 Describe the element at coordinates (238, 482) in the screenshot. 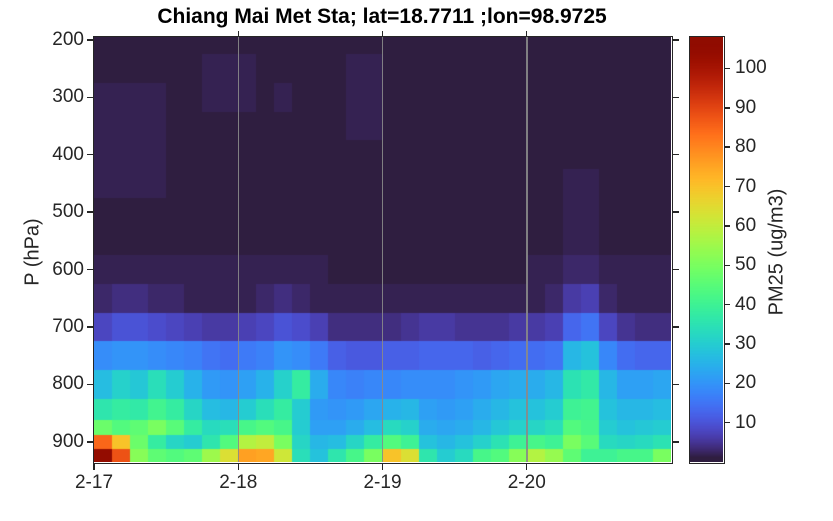

I see `x-tick-label: 2-18` at that location.